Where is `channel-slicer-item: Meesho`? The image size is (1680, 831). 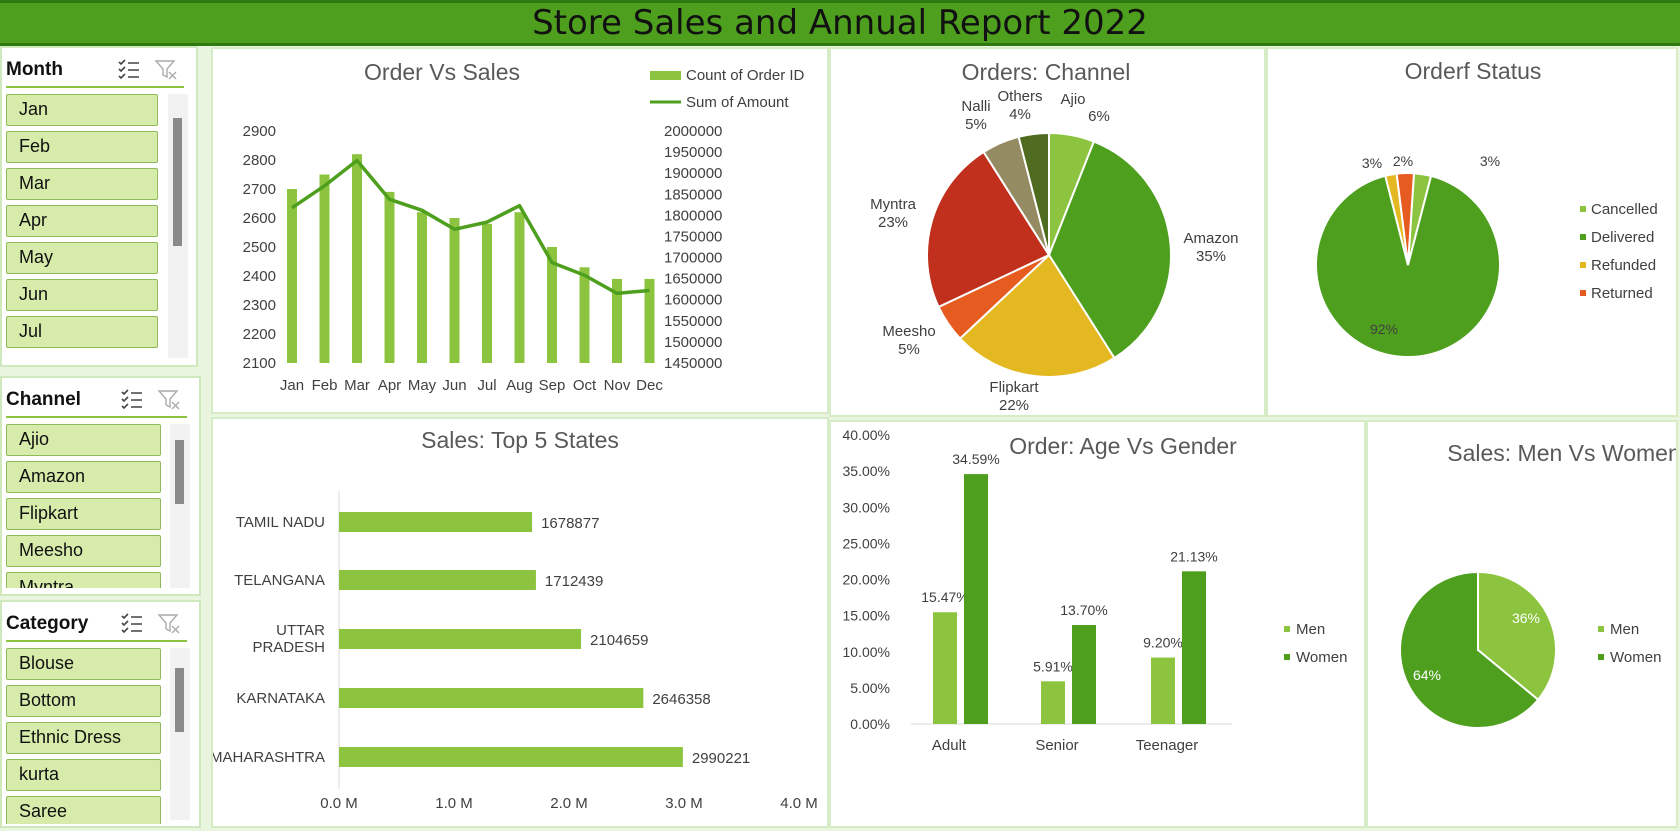 channel-slicer-item: Meesho is located at coordinates (83, 551).